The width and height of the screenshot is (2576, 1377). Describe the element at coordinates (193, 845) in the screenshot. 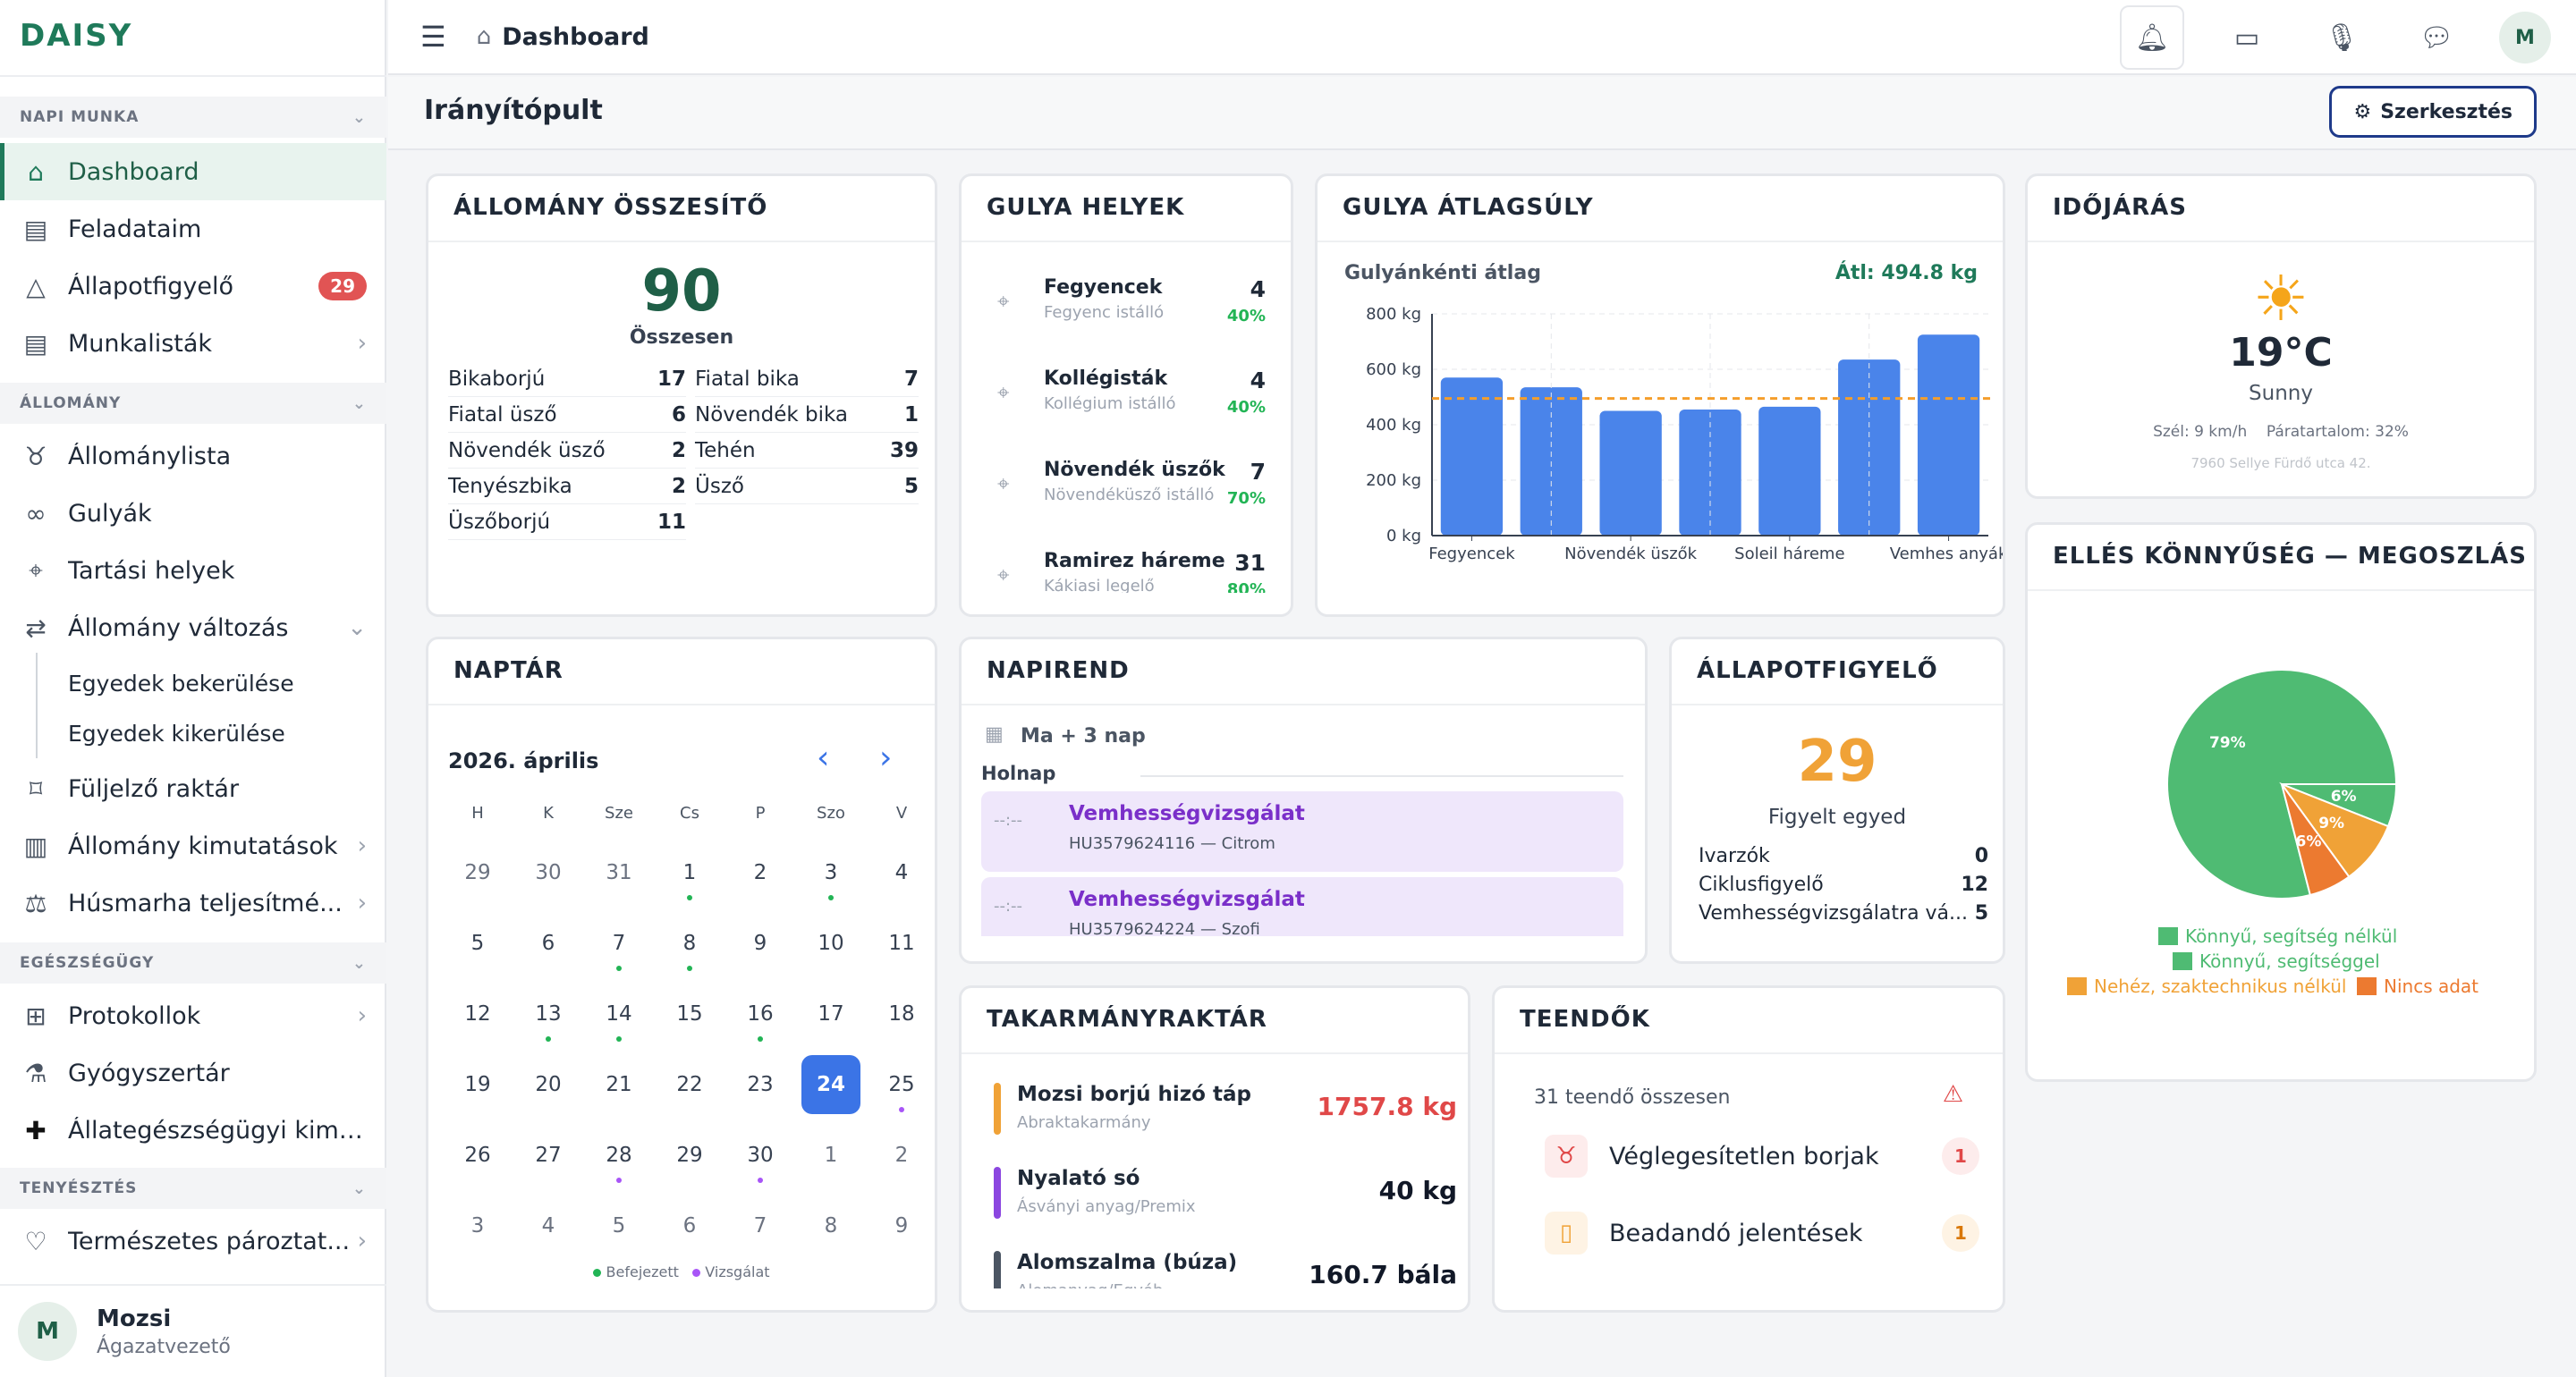

I see `sidebar-item-allomany-kimutatasok: ▥ Állomány kimutatások ›` at that location.